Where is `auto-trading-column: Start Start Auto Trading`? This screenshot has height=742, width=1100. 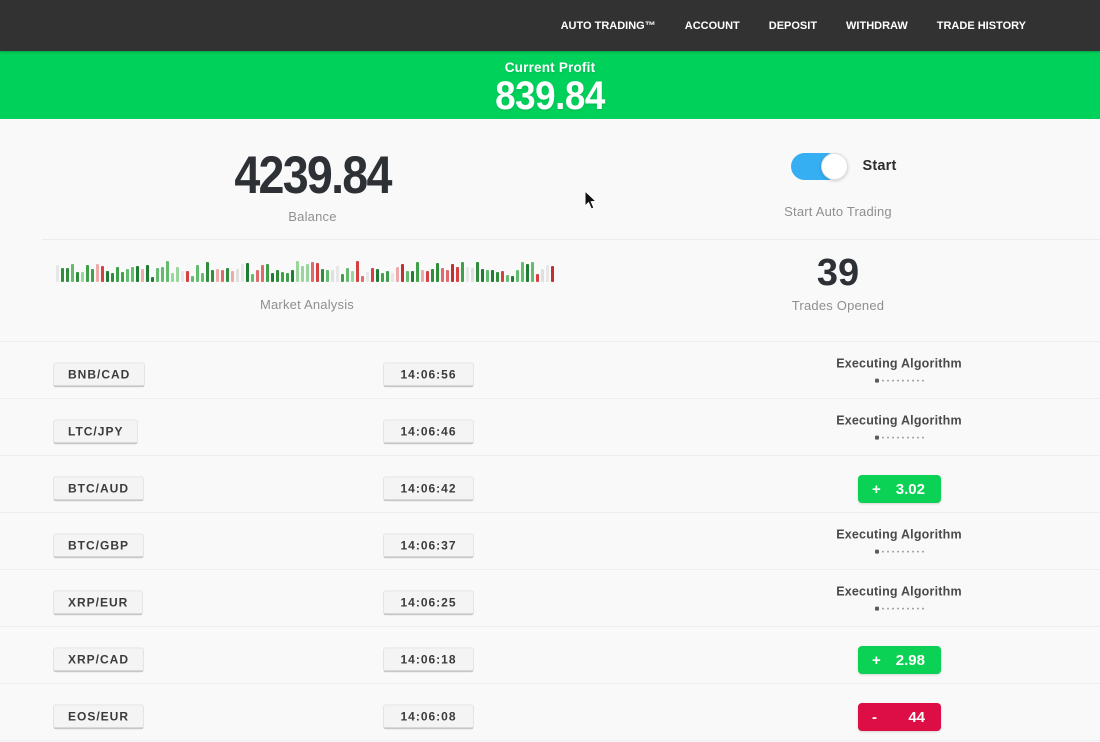 auto-trading-column: Start Start Auto Trading is located at coordinates (838, 169).